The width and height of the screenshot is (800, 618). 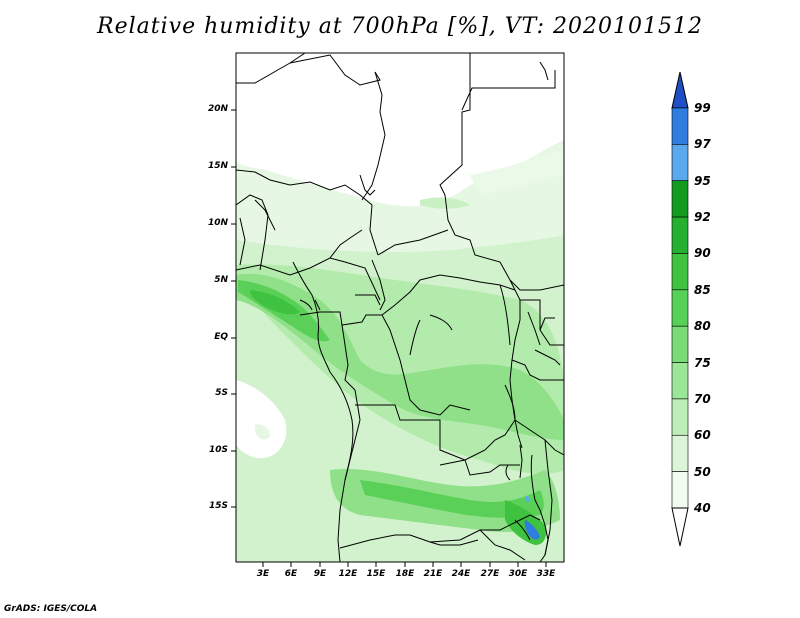 I want to click on y-tick-label: EQ, so click(x=221, y=337).